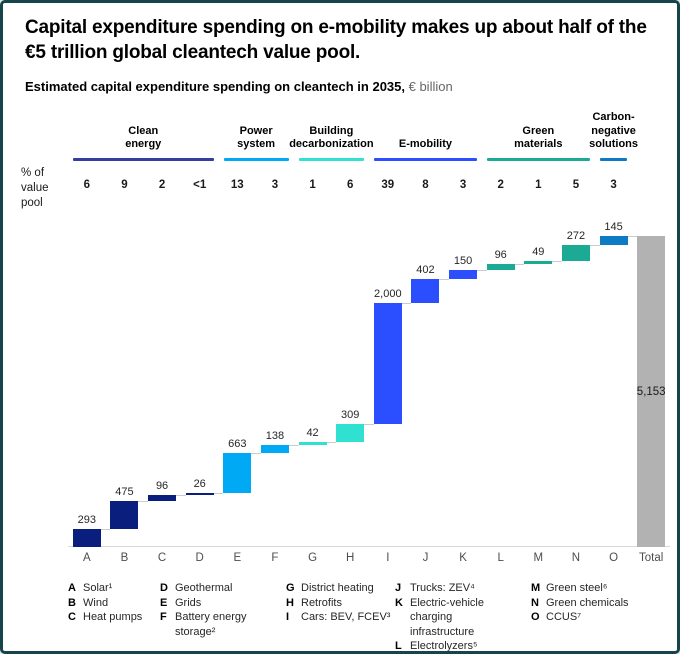 This screenshot has width=680, height=654. I want to click on pct-value-D: <1, so click(200, 185).